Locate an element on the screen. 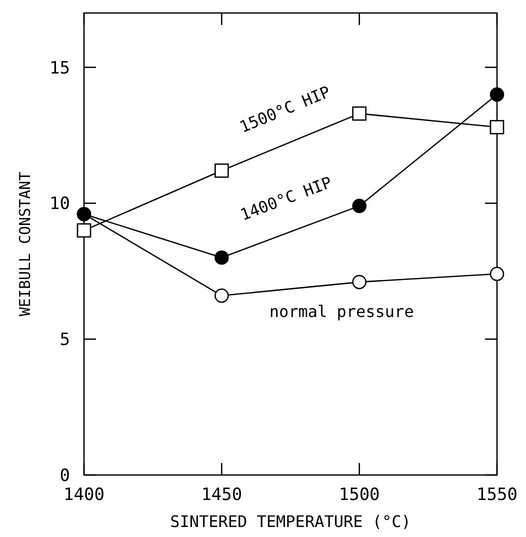 The height and width of the screenshot is (537, 526). x-tick-label: 1550 is located at coordinates (497, 495).